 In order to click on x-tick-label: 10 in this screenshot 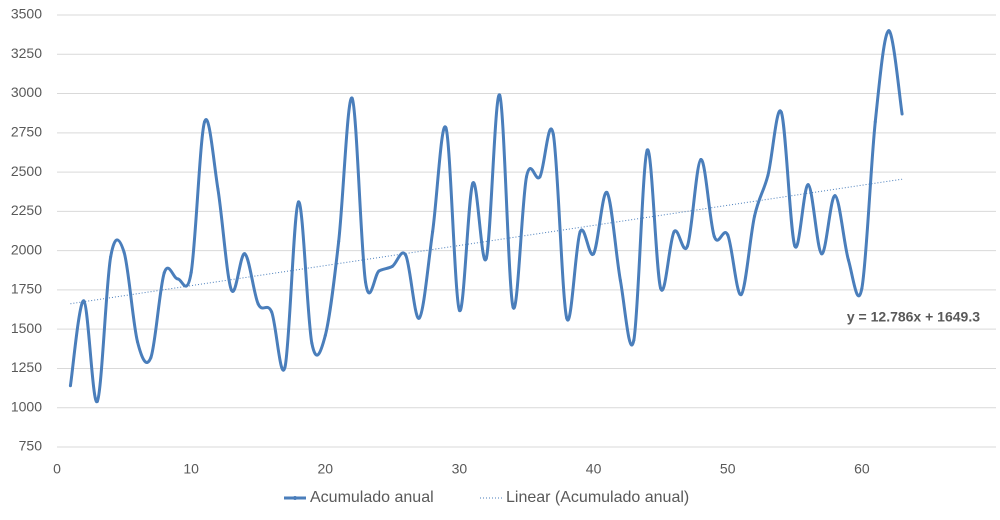, I will do `click(191, 469)`.